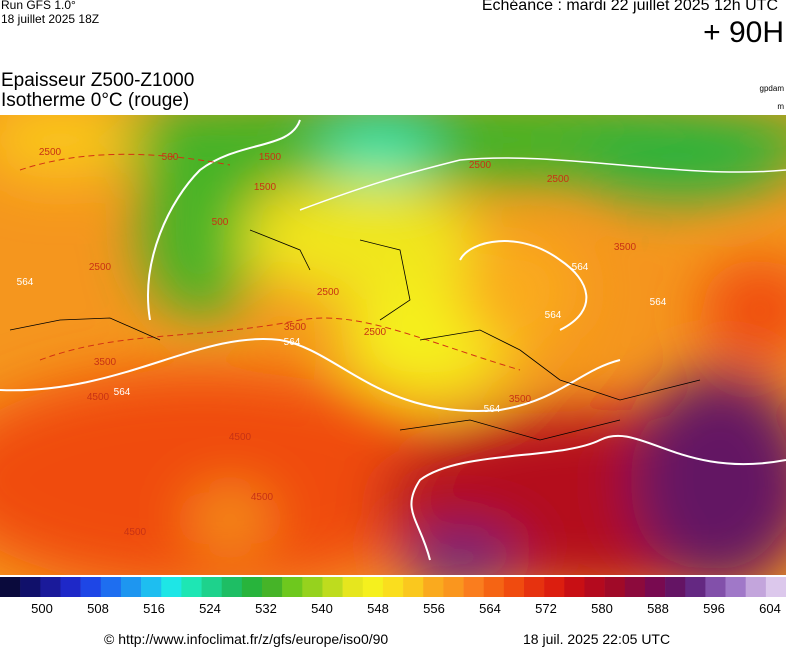  Describe the element at coordinates (266, 608) in the screenshot. I see `colorbar-label: 532` at that location.